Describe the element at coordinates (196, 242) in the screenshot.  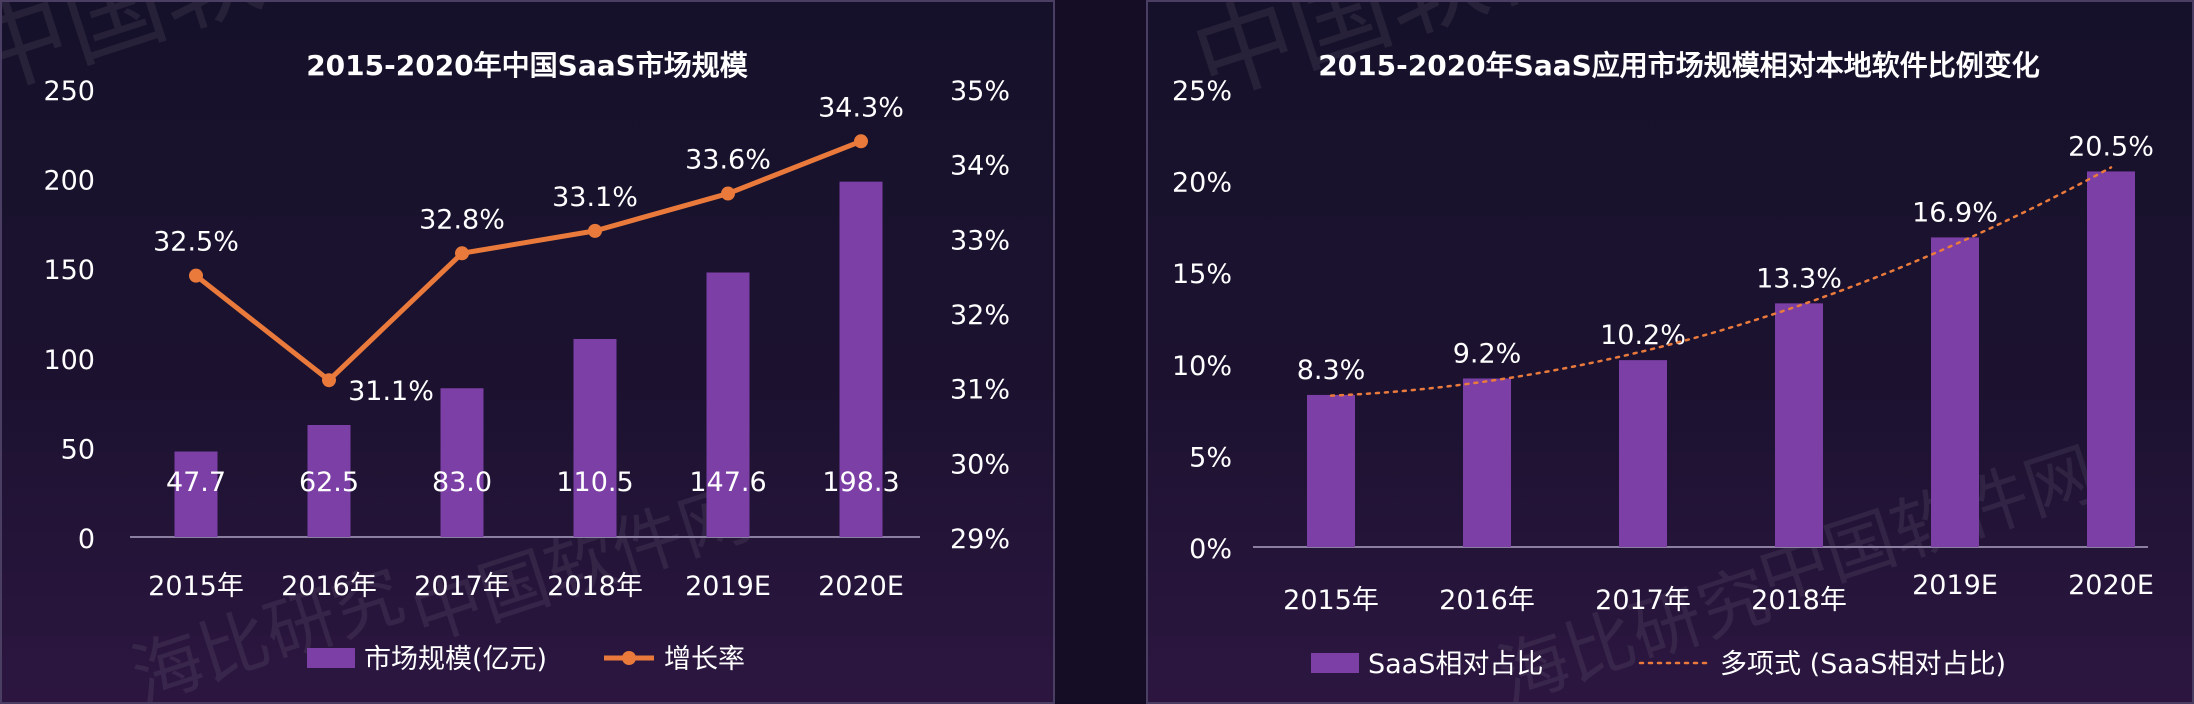
I see `line-value-label: 32.5%` at that location.